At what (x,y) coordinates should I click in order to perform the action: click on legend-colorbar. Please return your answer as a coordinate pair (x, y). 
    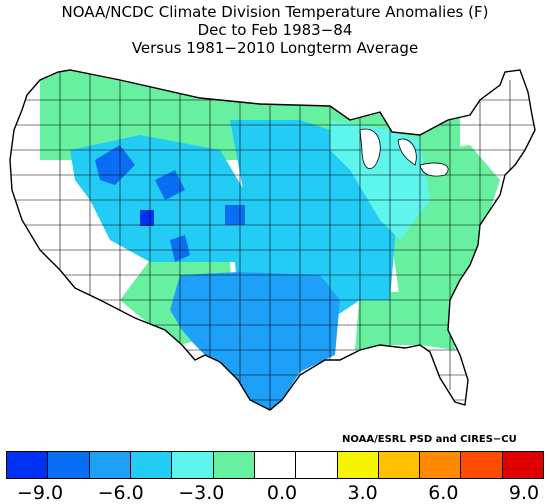
    Looking at the image, I should click on (275, 465).